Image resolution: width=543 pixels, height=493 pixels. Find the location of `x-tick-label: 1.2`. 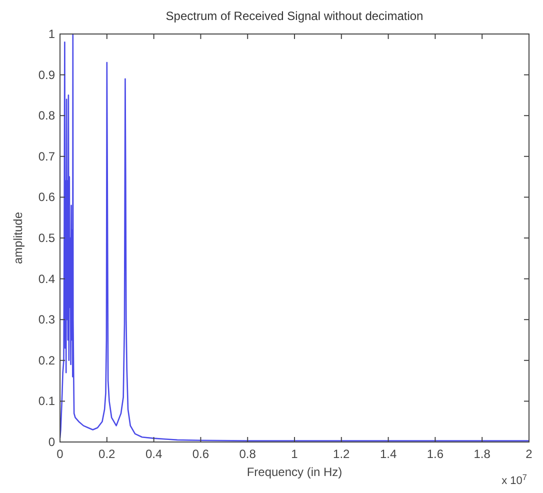

x-tick-label: 1.2 is located at coordinates (341, 454).